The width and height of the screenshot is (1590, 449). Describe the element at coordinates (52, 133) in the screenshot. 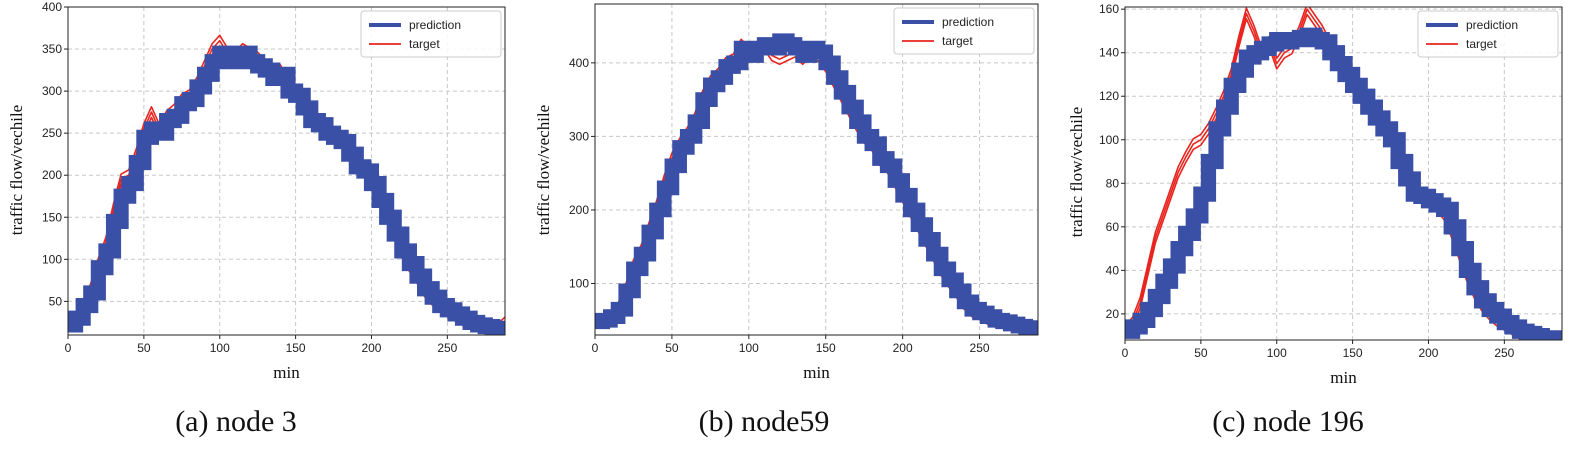

I see `y-tick-label: 250` at that location.